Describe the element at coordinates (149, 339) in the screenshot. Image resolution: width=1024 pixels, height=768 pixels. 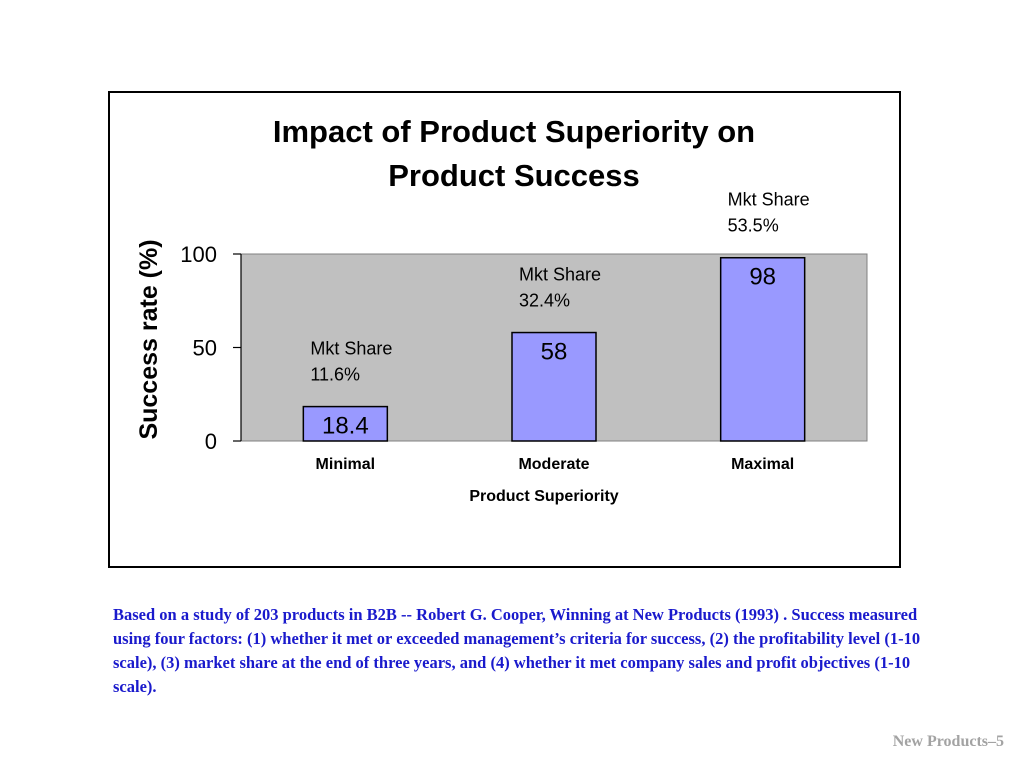
I see `y-axis-title: Success rate (%)` at that location.